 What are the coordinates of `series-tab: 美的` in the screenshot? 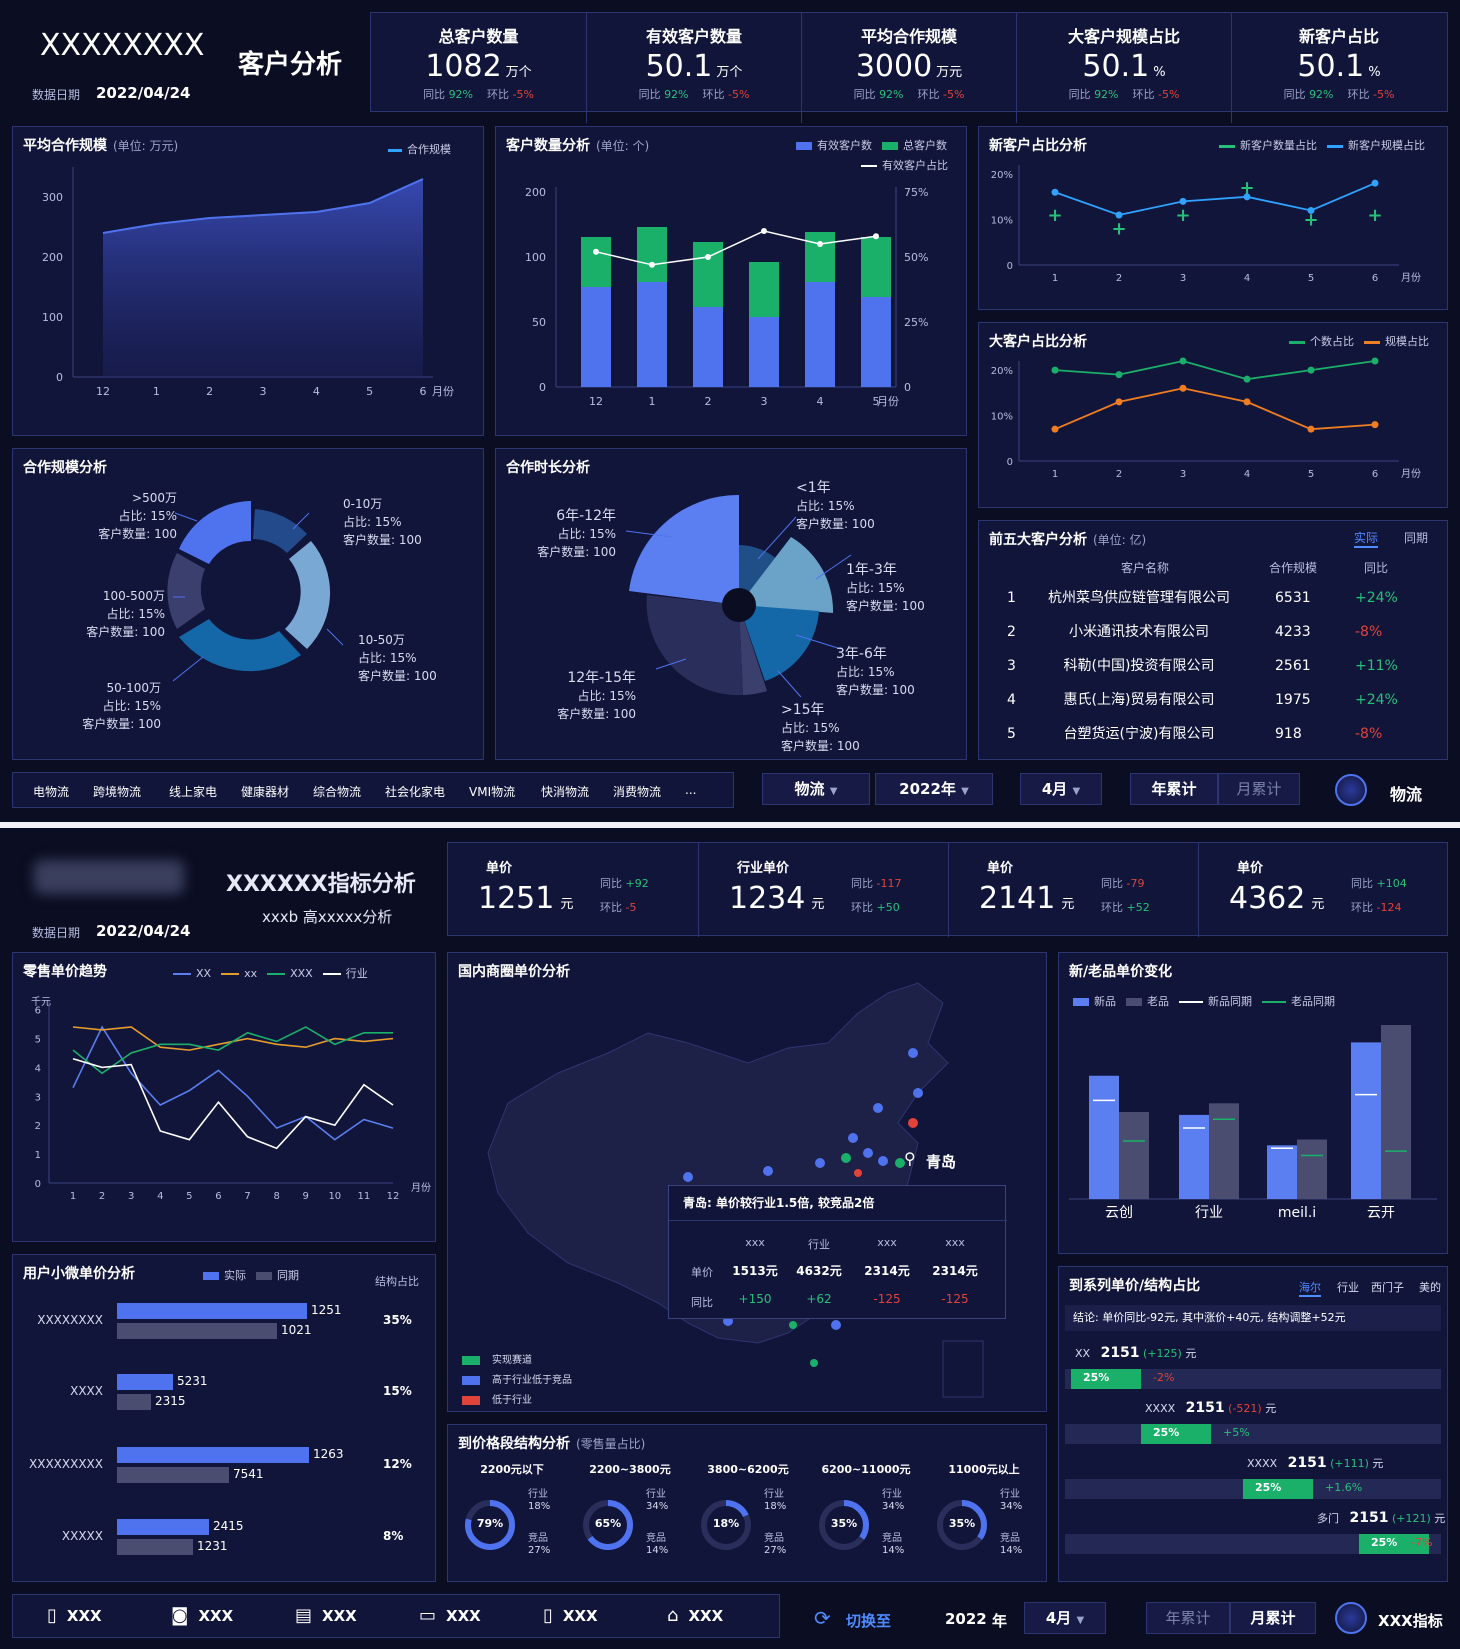 It's located at (1430, 1287).